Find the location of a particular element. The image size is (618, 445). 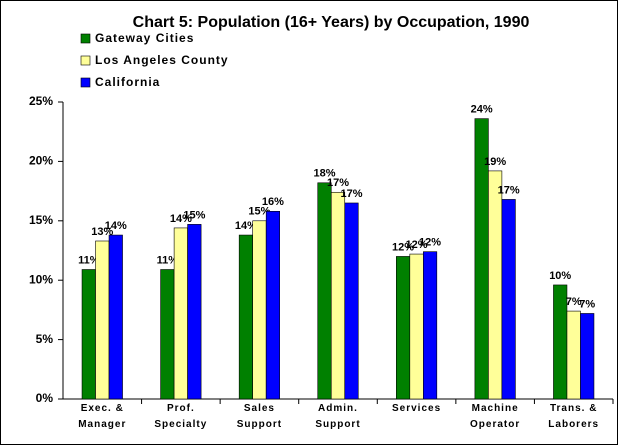

x-tick-label: Sales Support is located at coordinates (259, 416).